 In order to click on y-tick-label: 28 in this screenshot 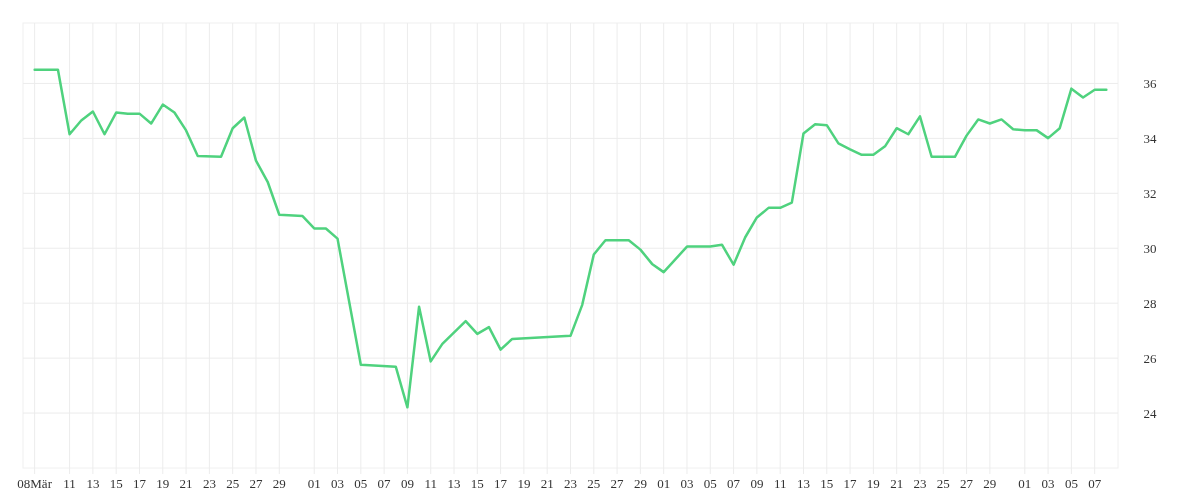, I will do `click(1150, 303)`.